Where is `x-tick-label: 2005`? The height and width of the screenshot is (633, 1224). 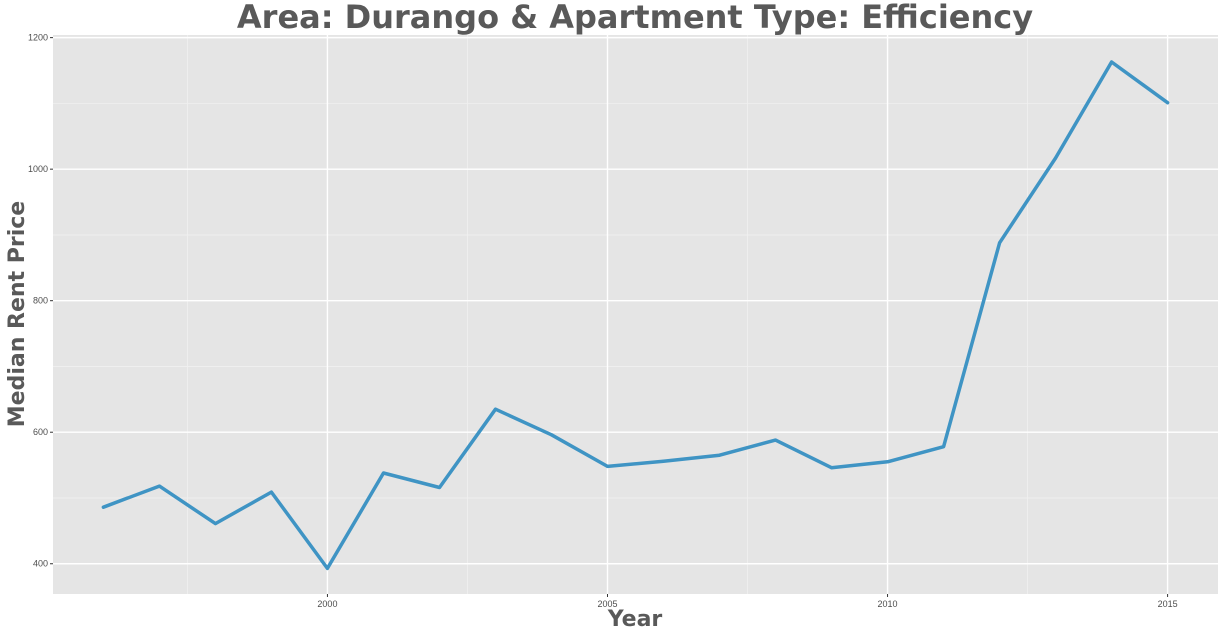
x-tick-label: 2005 is located at coordinates (607, 604).